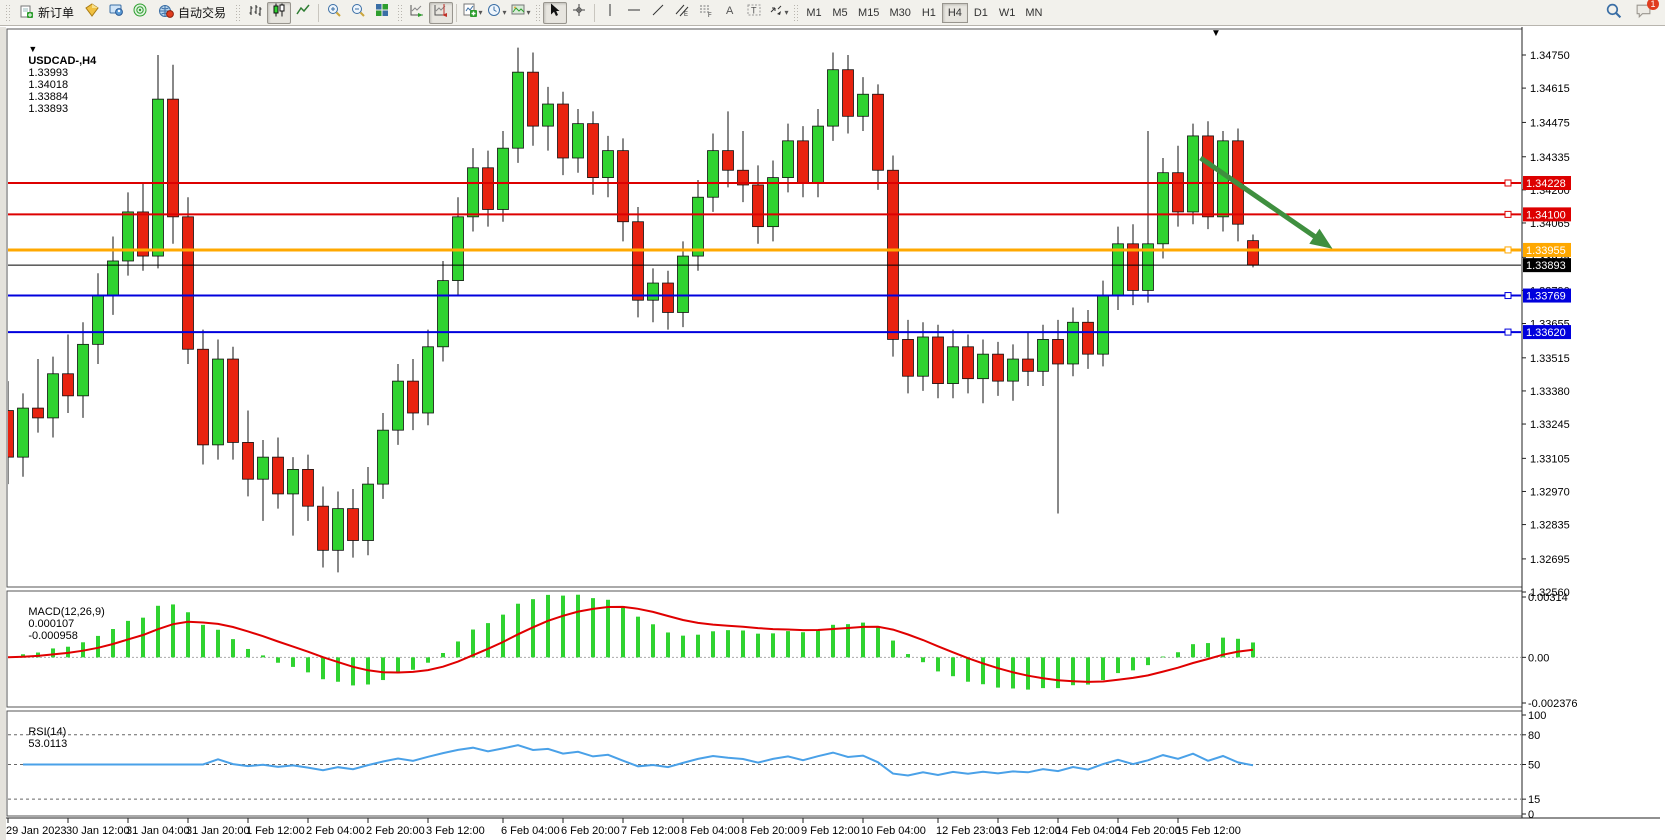  Describe the element at coordinates (255, 13) in the screenshot. I see `bar-chart-button` at that location.